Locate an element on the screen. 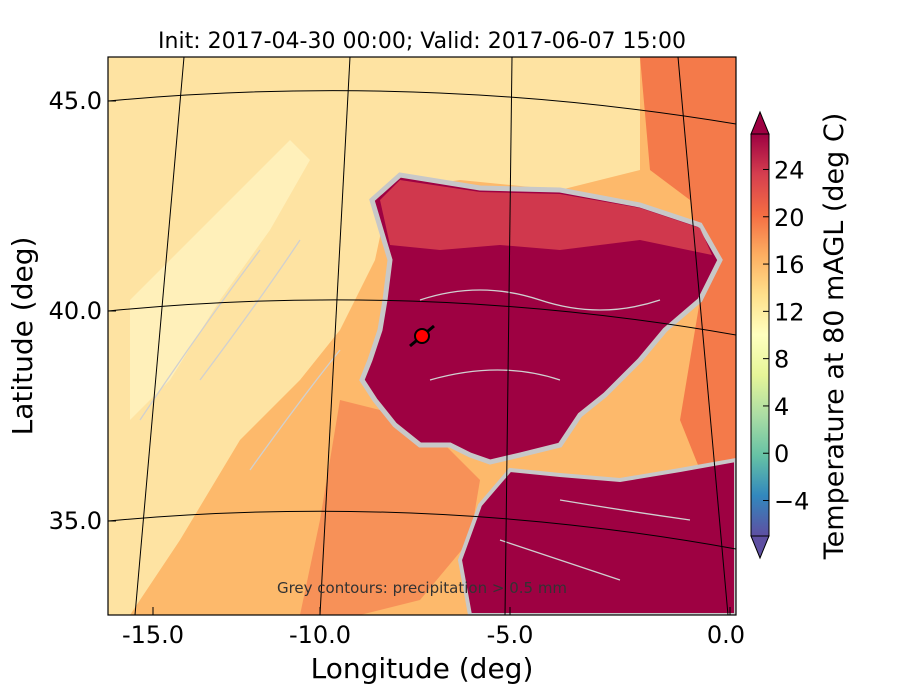 This screenshot has width=900, height=700. x-axis-label: Longitude (deg) is located at coordinates (422, 668).